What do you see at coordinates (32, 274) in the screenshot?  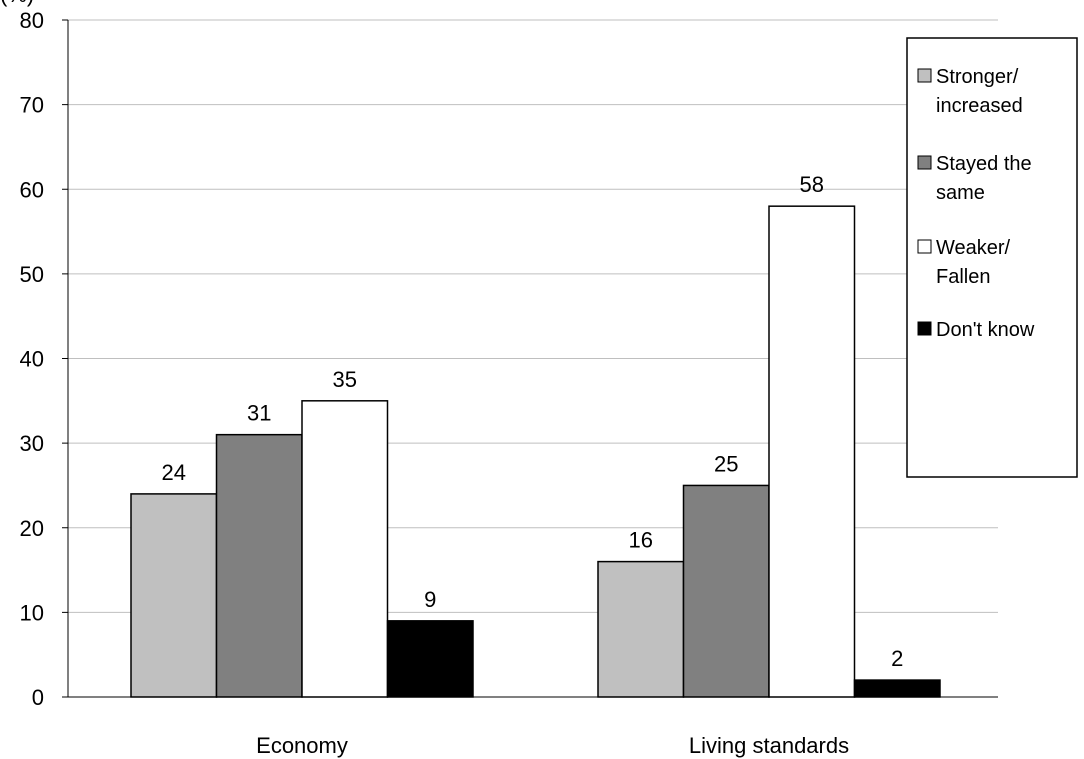 I see `y-tick-label: 50` at bounding box center [32, 274].